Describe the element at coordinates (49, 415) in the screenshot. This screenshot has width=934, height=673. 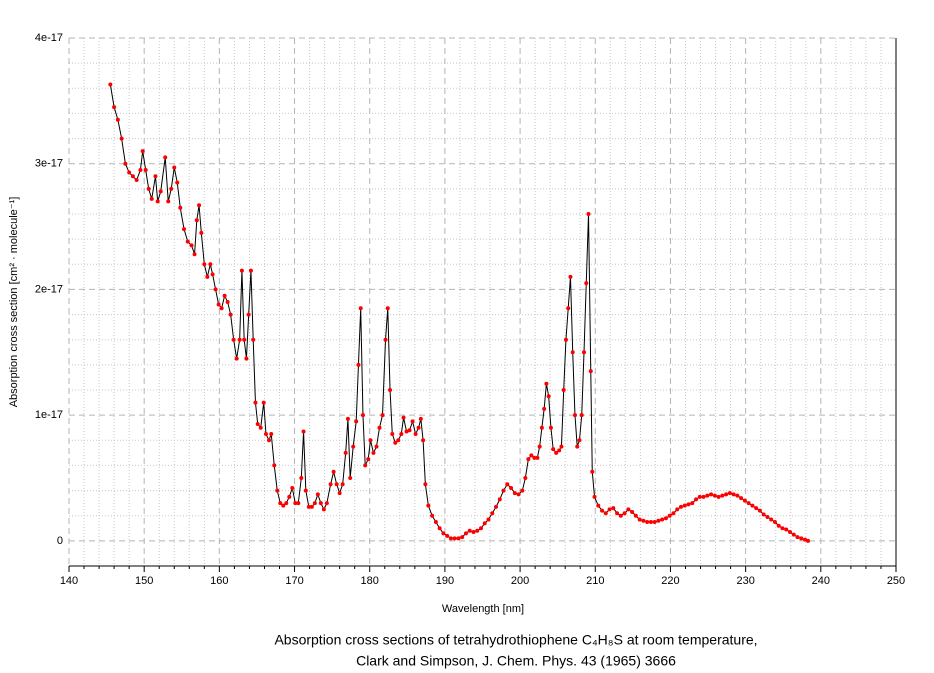
I see `y-tick-label: 1e-17` at that location.